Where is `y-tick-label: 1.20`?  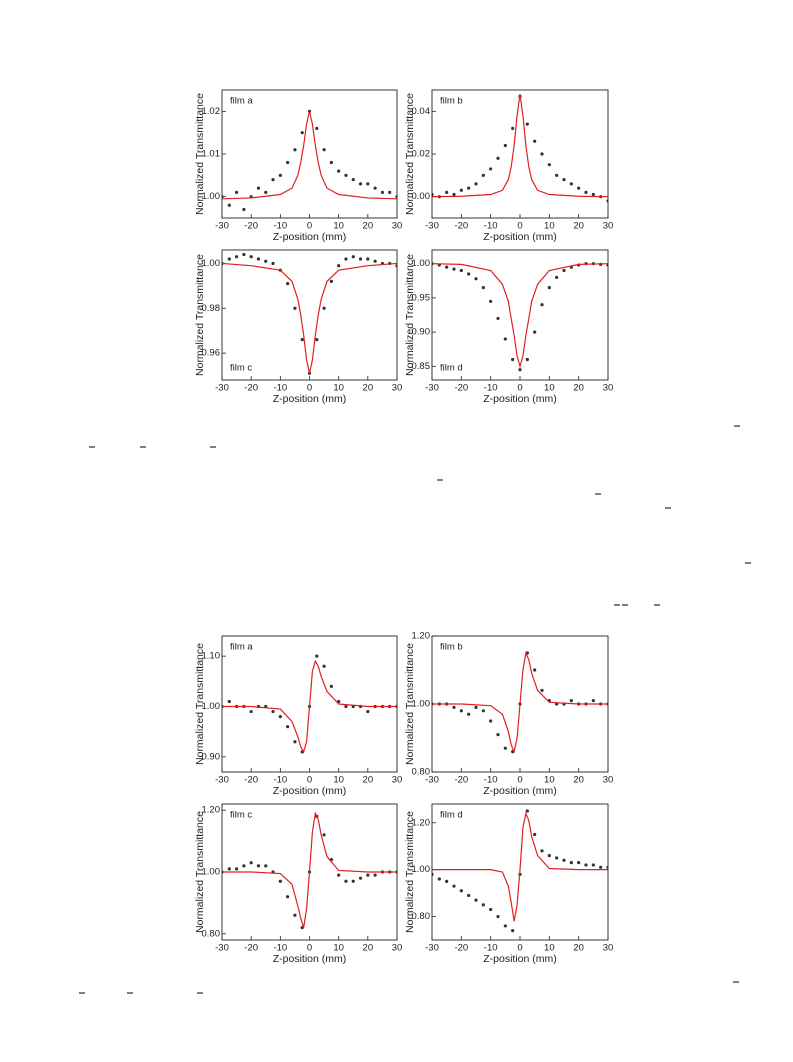 y-tick-label: 1.20 is located at coordinates (211, 810).